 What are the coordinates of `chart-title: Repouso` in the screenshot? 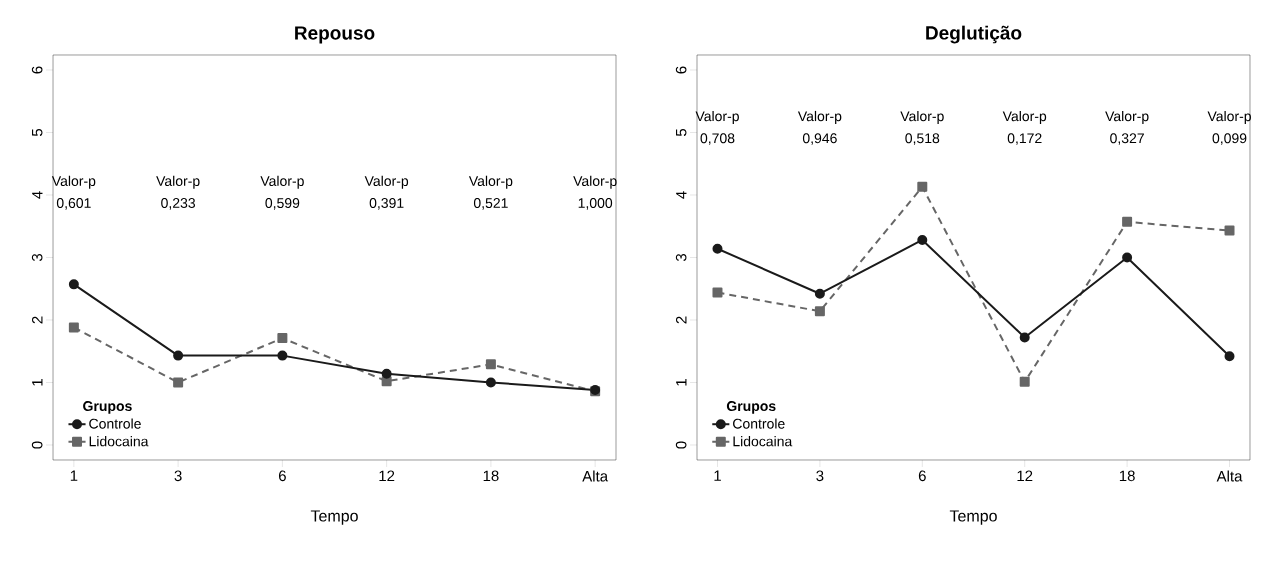 It's located at (335, 35).